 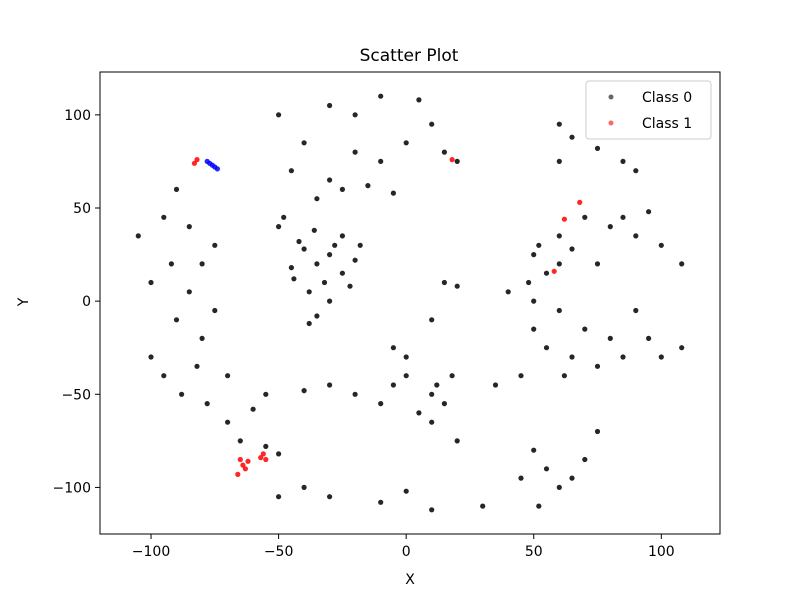 I want to click on x-tick-label: 100, so click(x=661, y=552).